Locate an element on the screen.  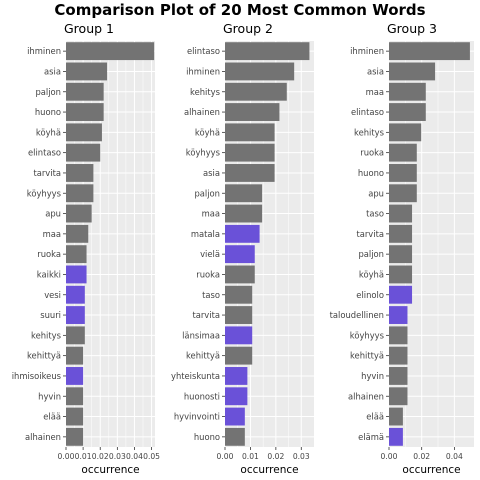
category-label: asia is located at coordinates (52, 71).